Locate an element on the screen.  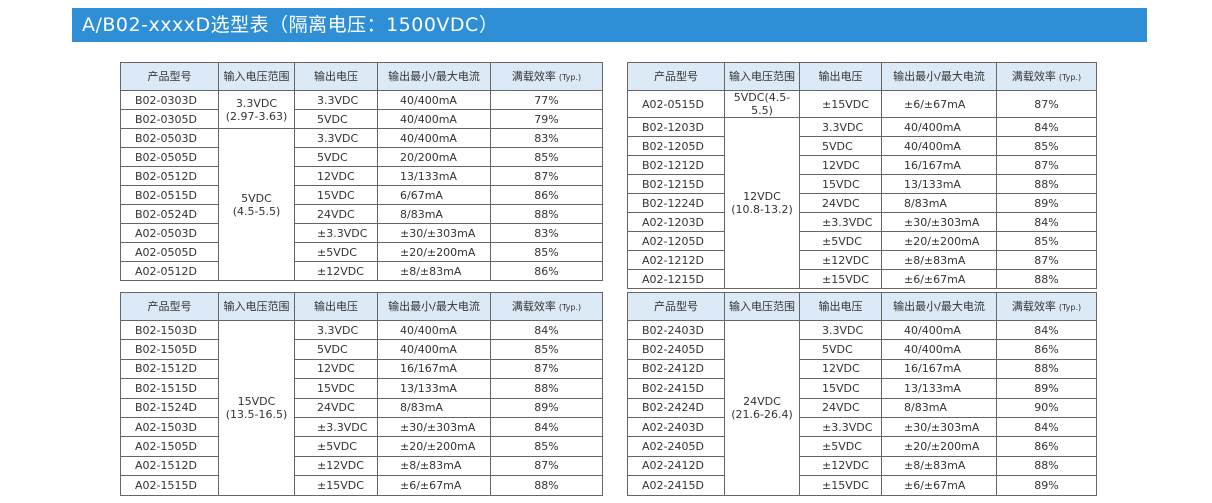
data-row: B02-0505D 5VDC 20/200mA 85% is located at coordinates (361, 157).